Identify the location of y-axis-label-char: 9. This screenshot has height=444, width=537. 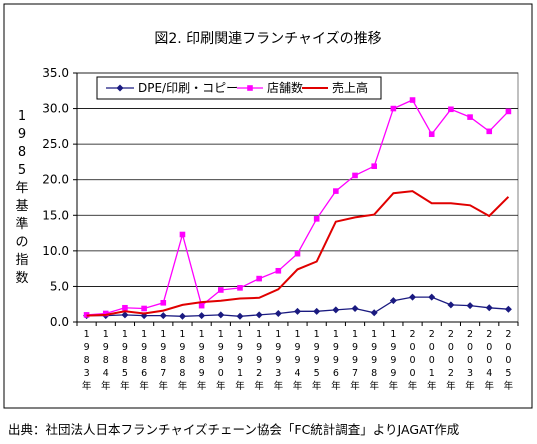
(22, 134).